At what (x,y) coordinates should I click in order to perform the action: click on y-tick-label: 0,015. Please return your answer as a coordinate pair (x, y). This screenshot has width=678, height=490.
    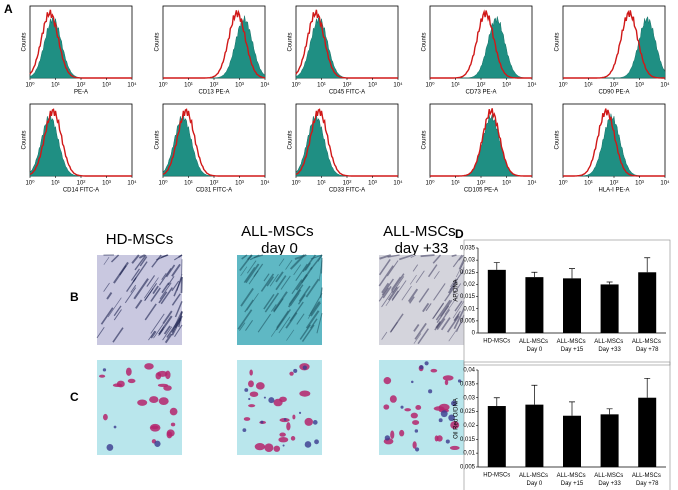
    Looking at the image, I should click on (468, 297).